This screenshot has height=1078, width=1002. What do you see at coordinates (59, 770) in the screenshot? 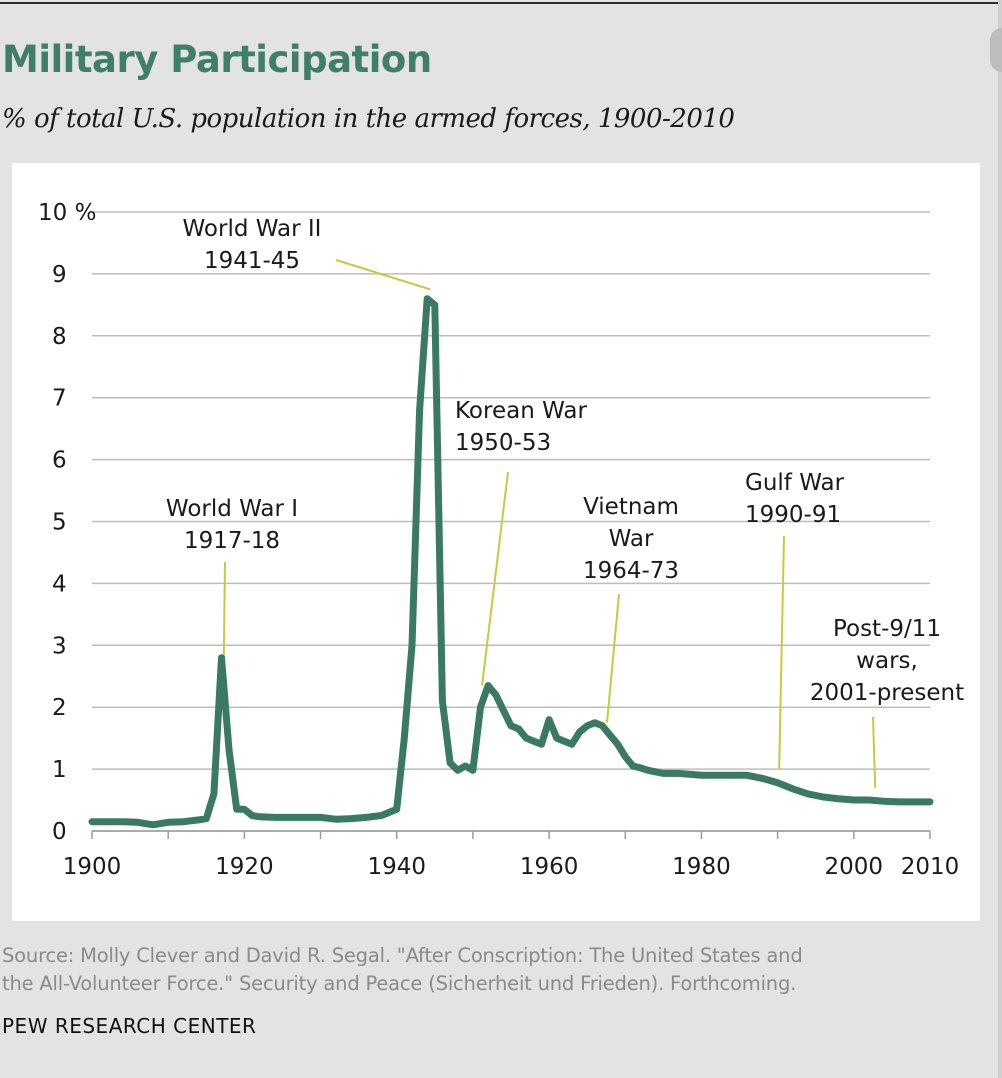
I see `y-tick-label: 1` at bounding box center [59, 770].